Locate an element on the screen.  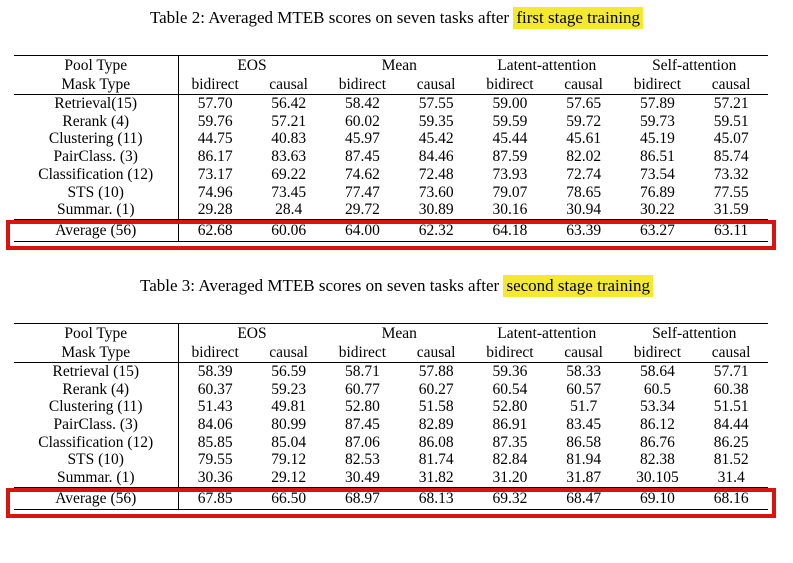
average-score-cell: 64.18 is located at coordinates (510, 230).